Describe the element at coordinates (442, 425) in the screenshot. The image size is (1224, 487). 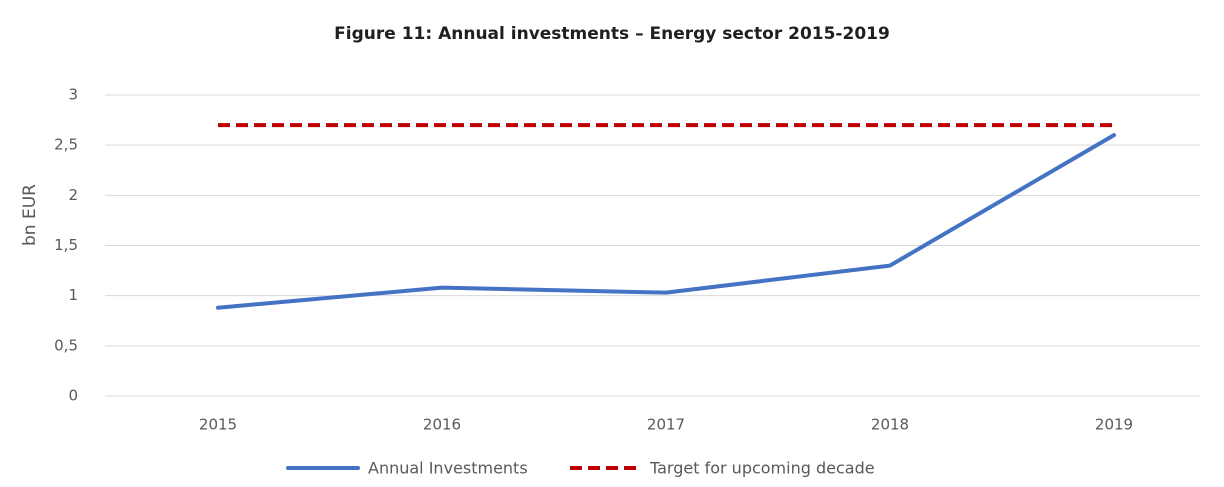
I see `x-tick-label: 2016` at that location.